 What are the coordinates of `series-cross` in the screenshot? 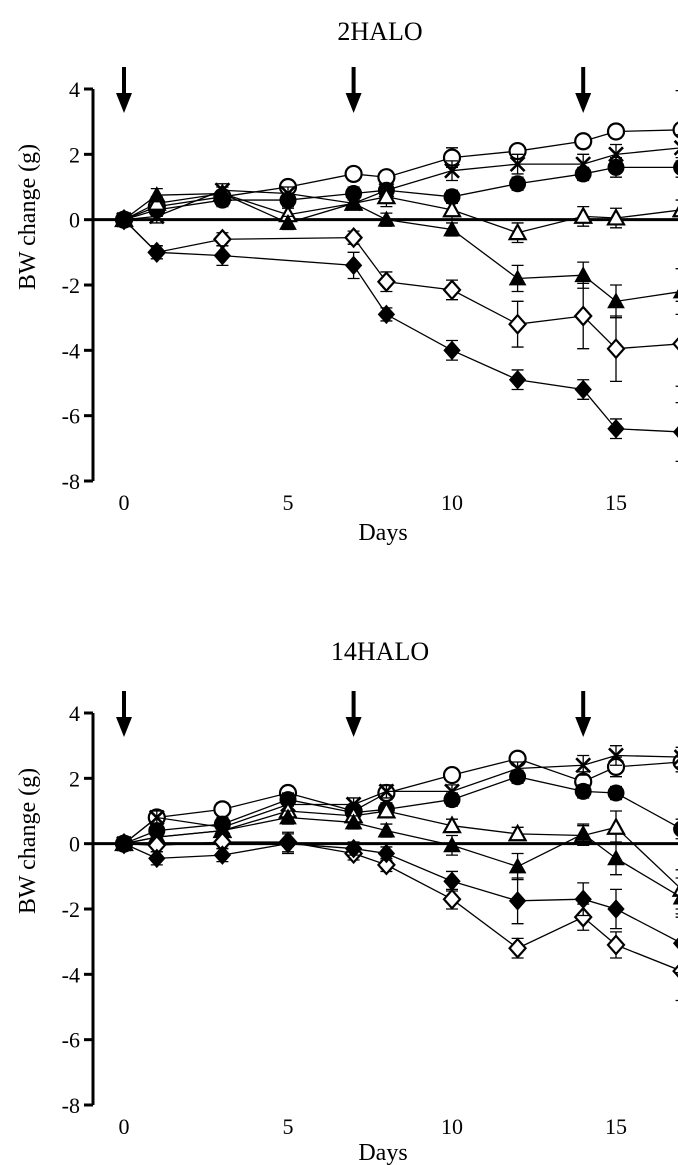 It's located at (397, 181).